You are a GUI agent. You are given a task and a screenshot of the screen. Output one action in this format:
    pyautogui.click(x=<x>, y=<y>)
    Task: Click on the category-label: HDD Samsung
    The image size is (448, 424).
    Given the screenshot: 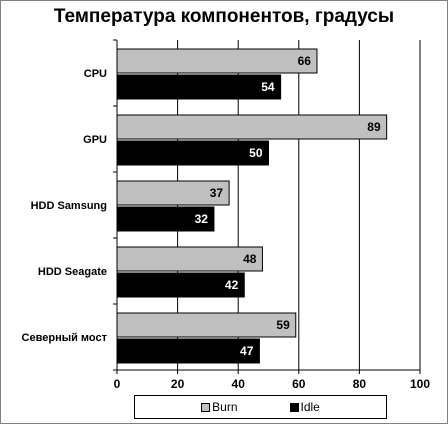 What is the action you would take?
    pyautogui.click(x=69, y=206)
    